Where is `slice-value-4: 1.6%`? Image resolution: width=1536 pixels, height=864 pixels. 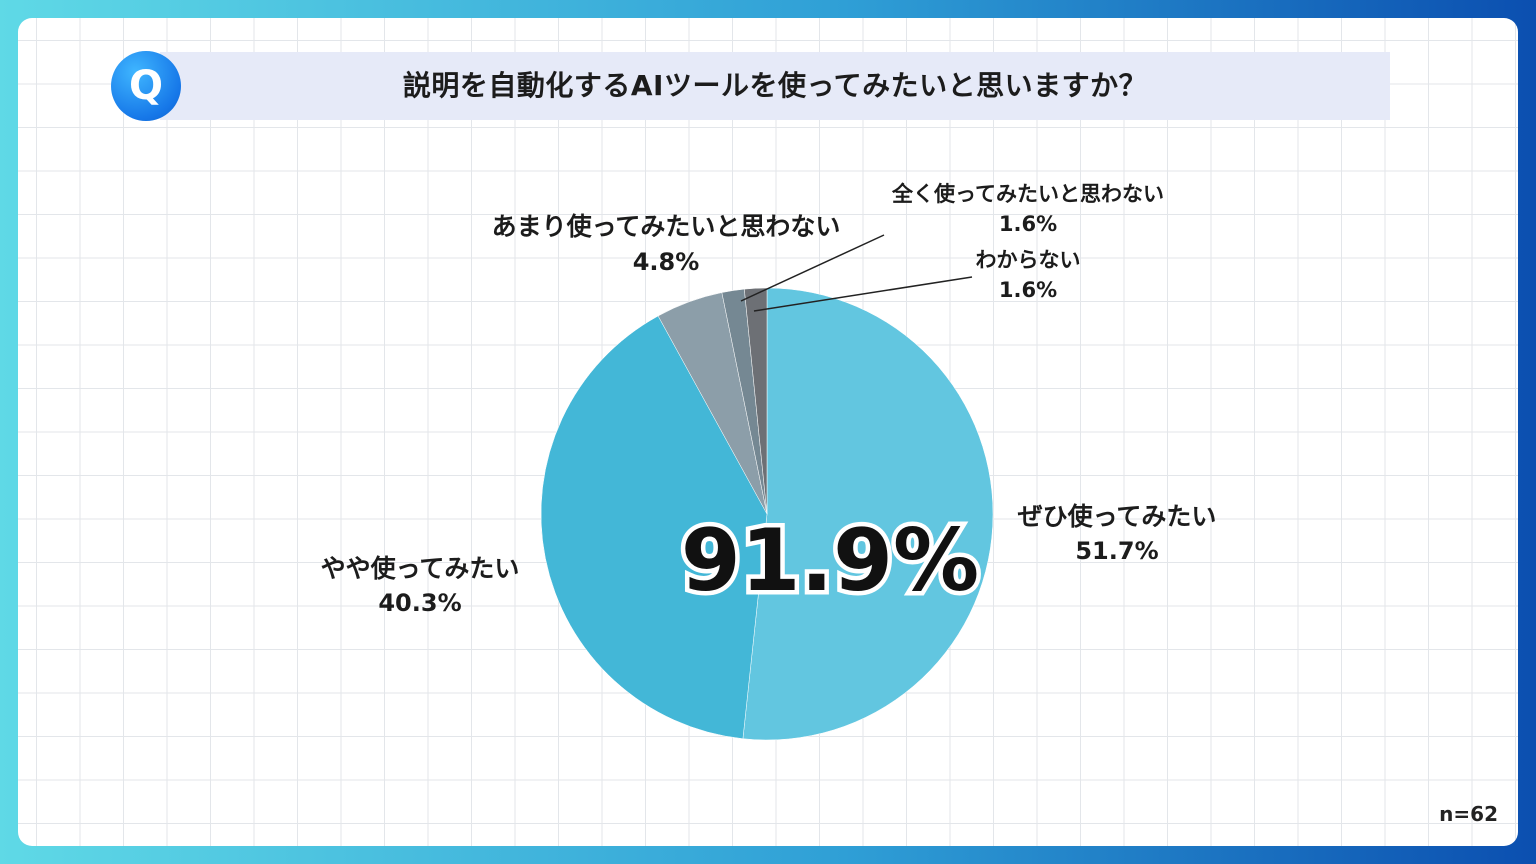
slice-value-4: 1.6% is located at coordinates (1028, 290).